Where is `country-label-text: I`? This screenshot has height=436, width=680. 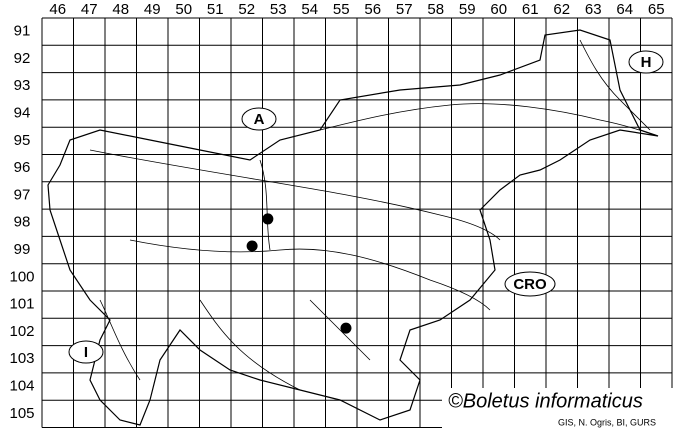 country-label-text: I is located at coordinates (86, 352).